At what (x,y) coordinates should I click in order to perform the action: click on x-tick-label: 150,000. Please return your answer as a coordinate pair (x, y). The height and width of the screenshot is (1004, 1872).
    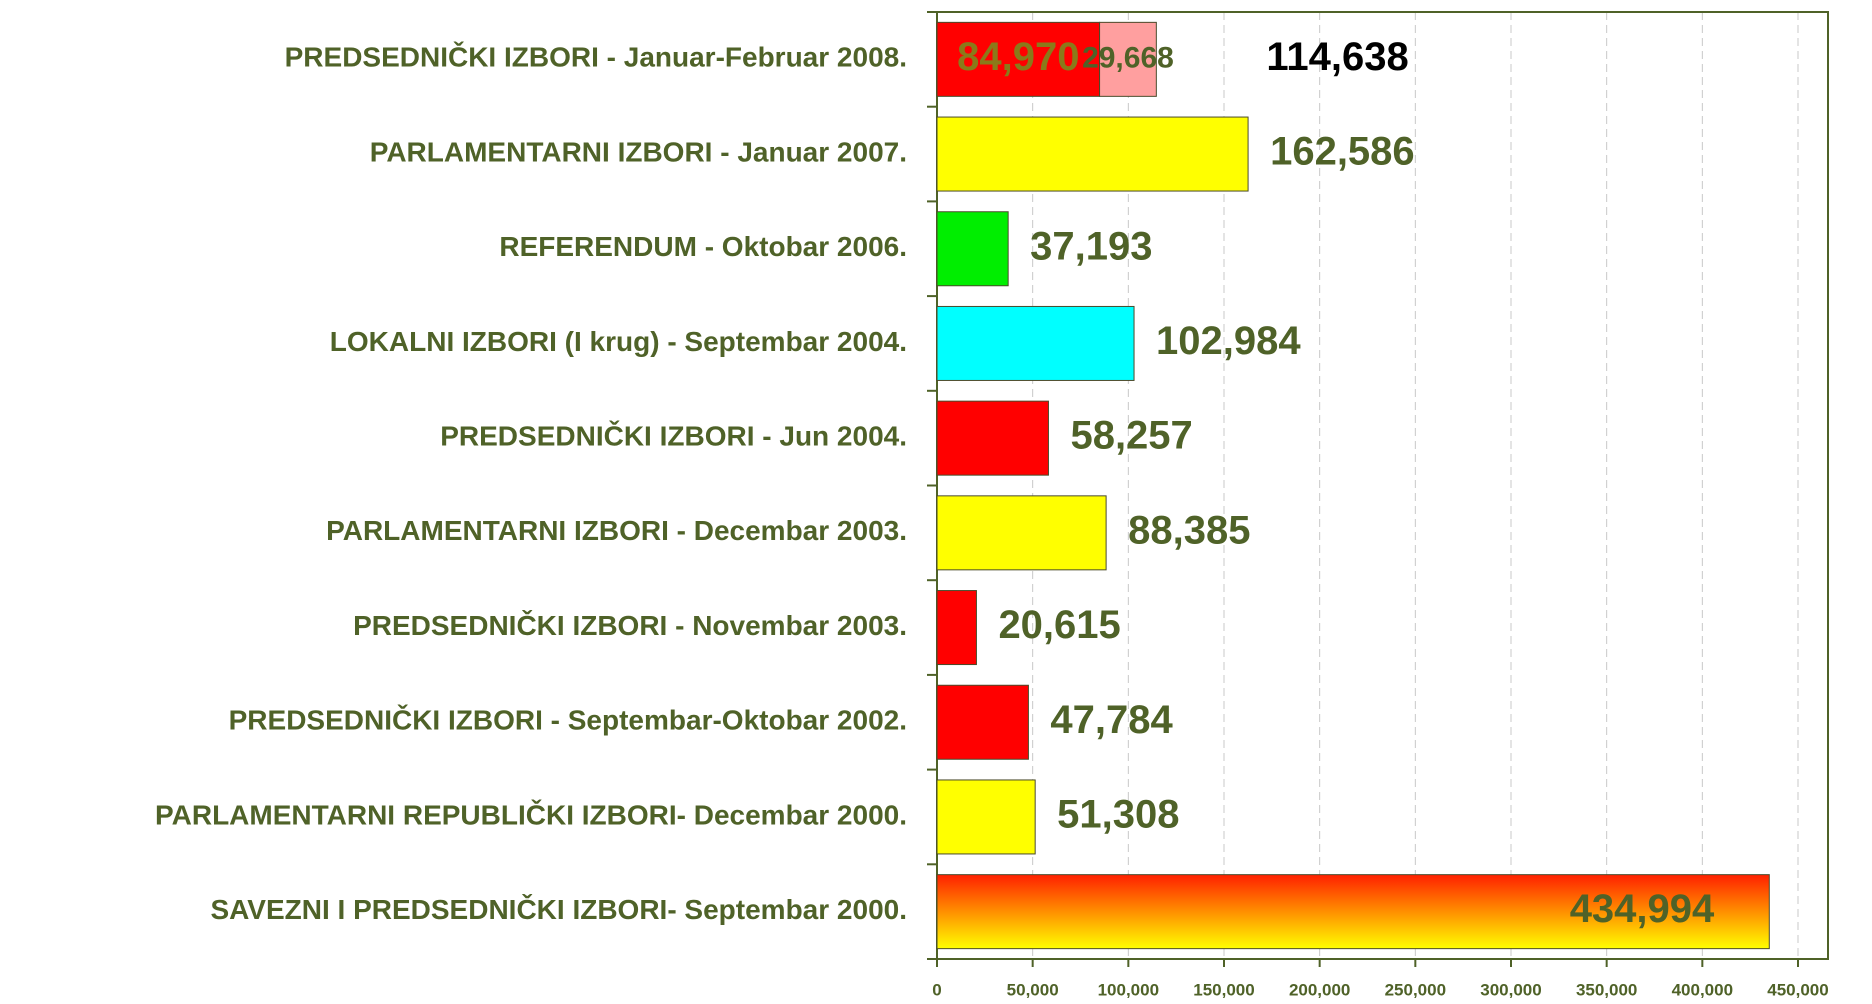
    Looking at the image, I should click on (1223, 989).